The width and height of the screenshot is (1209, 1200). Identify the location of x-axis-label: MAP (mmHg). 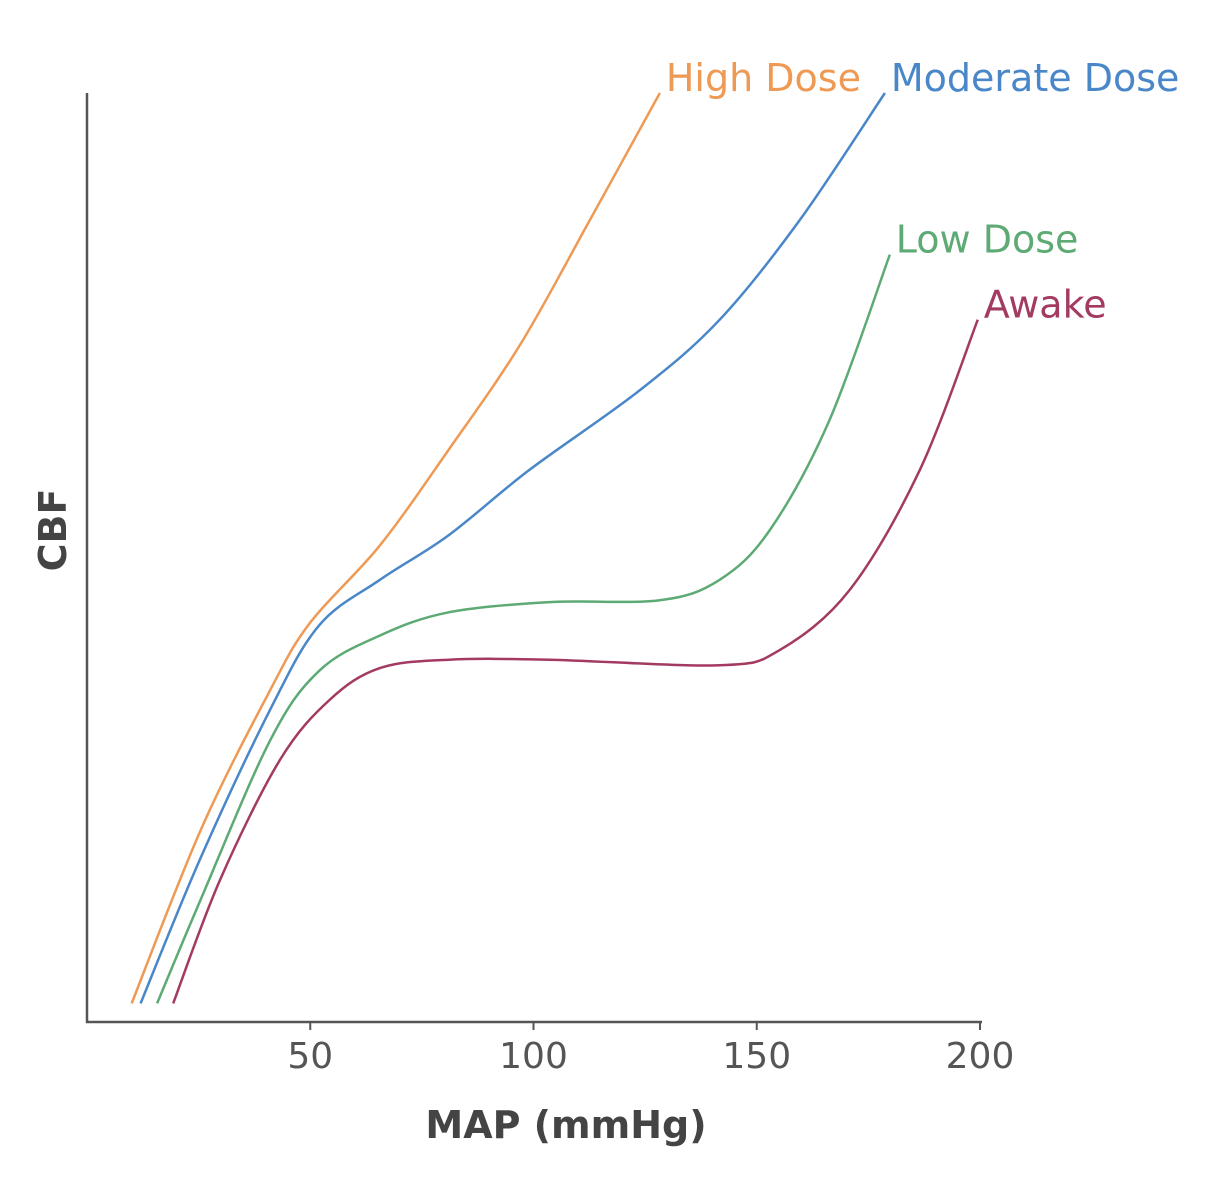
(565, 1125).